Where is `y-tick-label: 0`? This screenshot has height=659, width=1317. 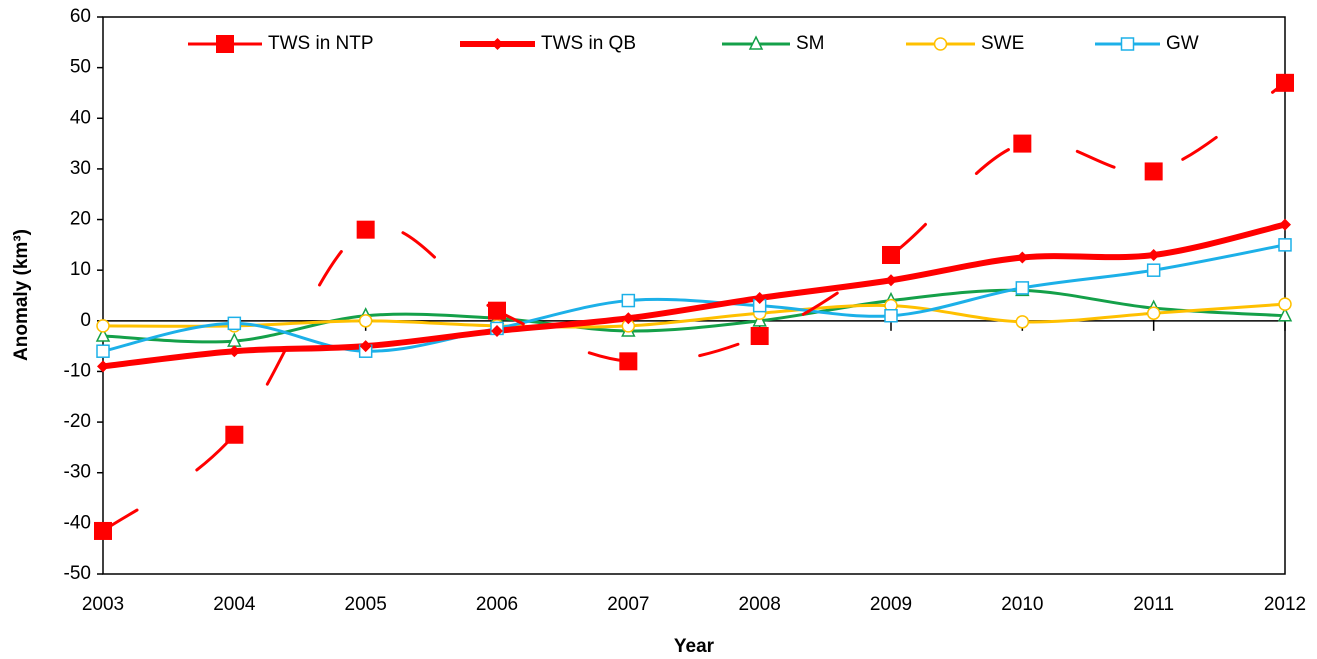 y-tick-label: 0 is located at coordinates (85, 320).